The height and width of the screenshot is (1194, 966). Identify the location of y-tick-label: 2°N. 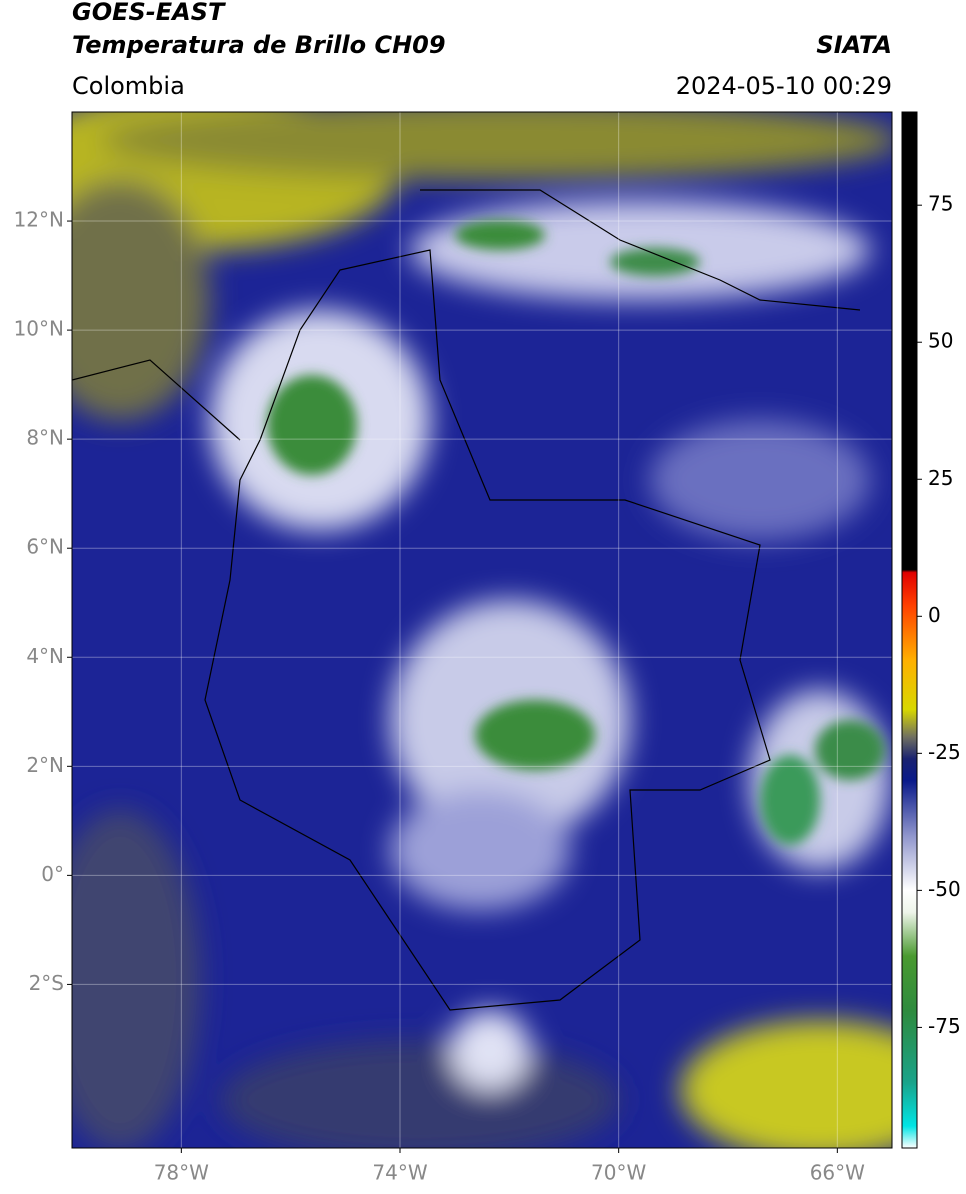
(45, 765).